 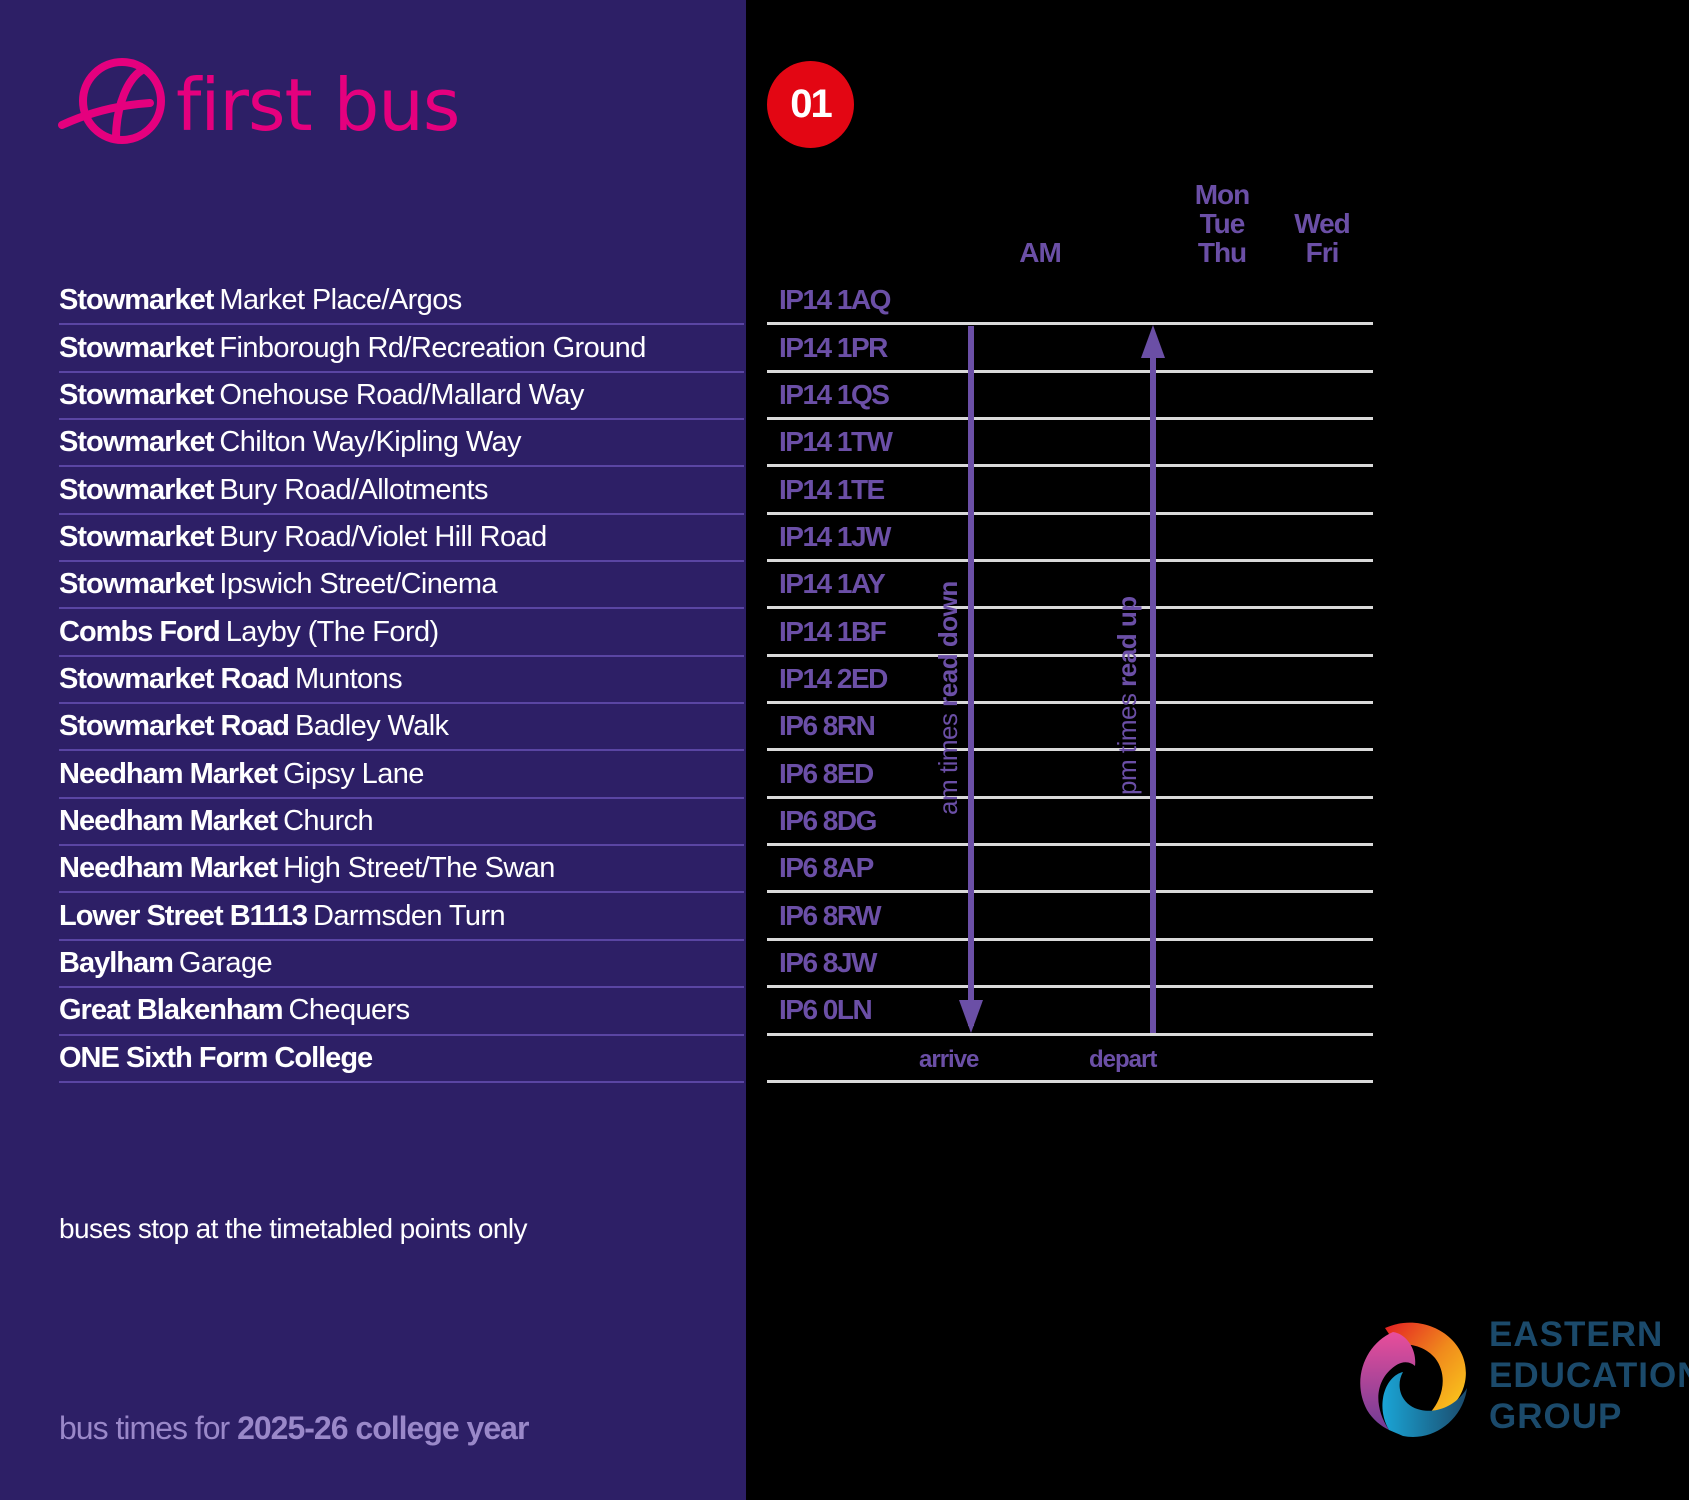 What do you see at coordinates (353, 489) in the screenshot?
I see `stop-name: Bury Road/Allotments` at bounding box center [353, 489].